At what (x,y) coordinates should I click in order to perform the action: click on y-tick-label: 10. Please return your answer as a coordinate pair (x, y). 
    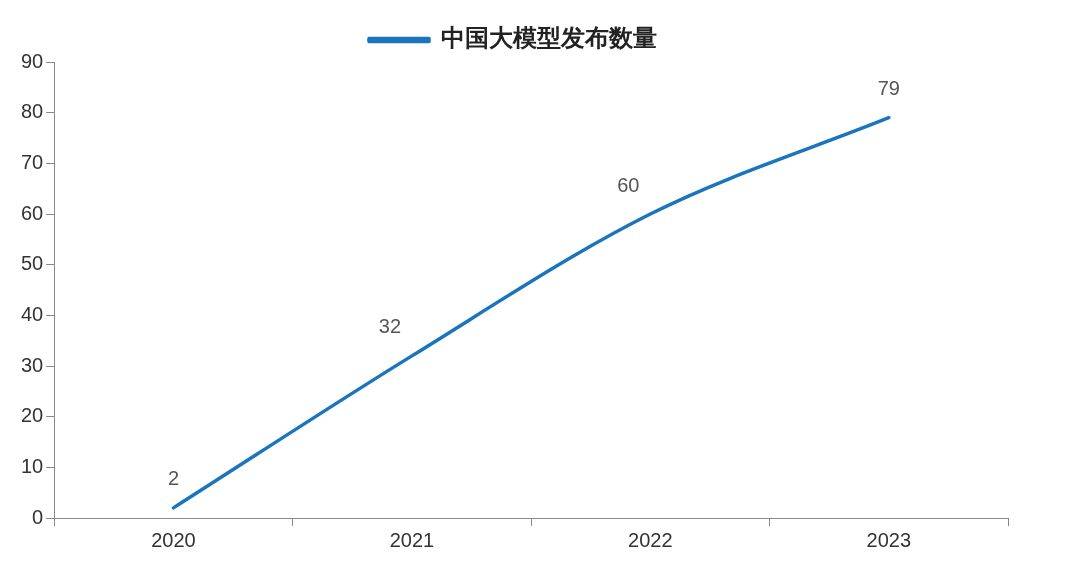
    Looking at the image, I should click on (32, 465).